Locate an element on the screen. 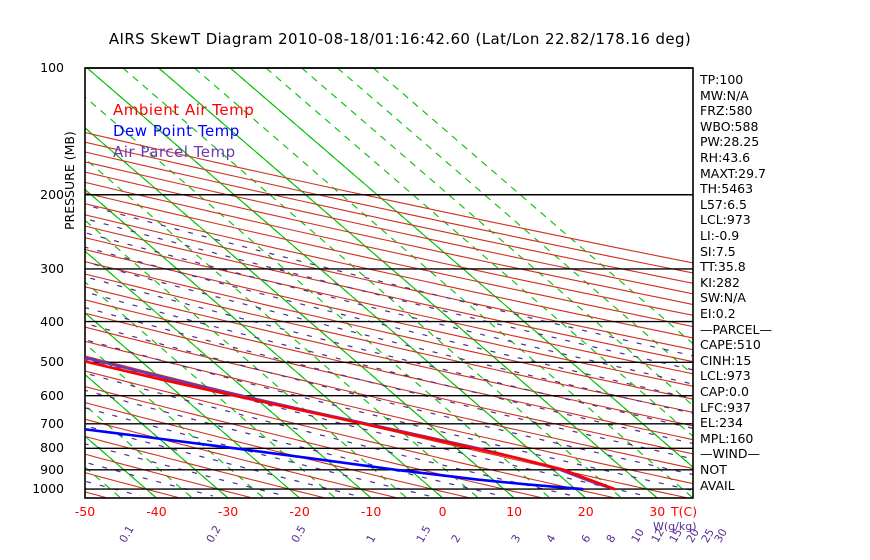  index-18: CINH:15 is located at coordinates (726, 360).